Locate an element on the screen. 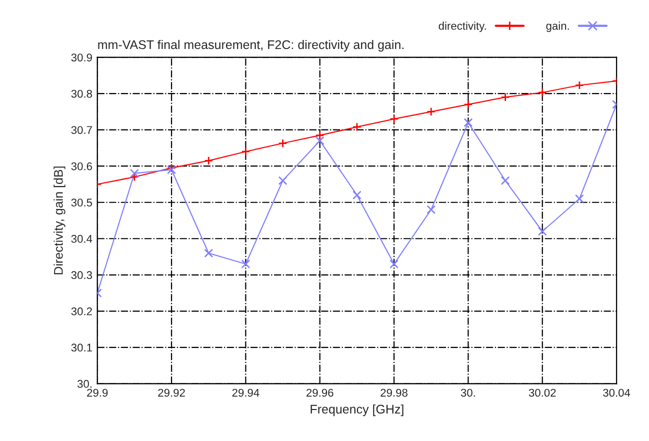 The image size is (649, 441). x-tick-label: 29.9 is located at coordinates (97, 392).